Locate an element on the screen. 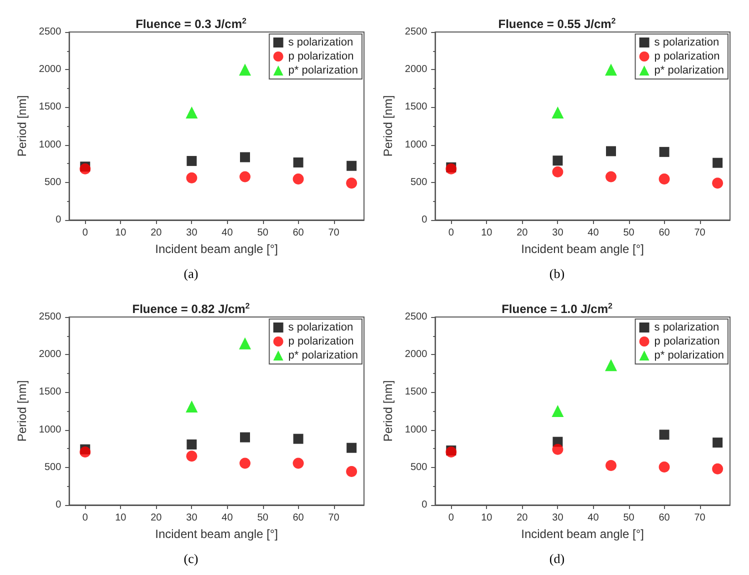 This screenshot has width=749, height=575. text: (b) is located at coordinates (557, 274).